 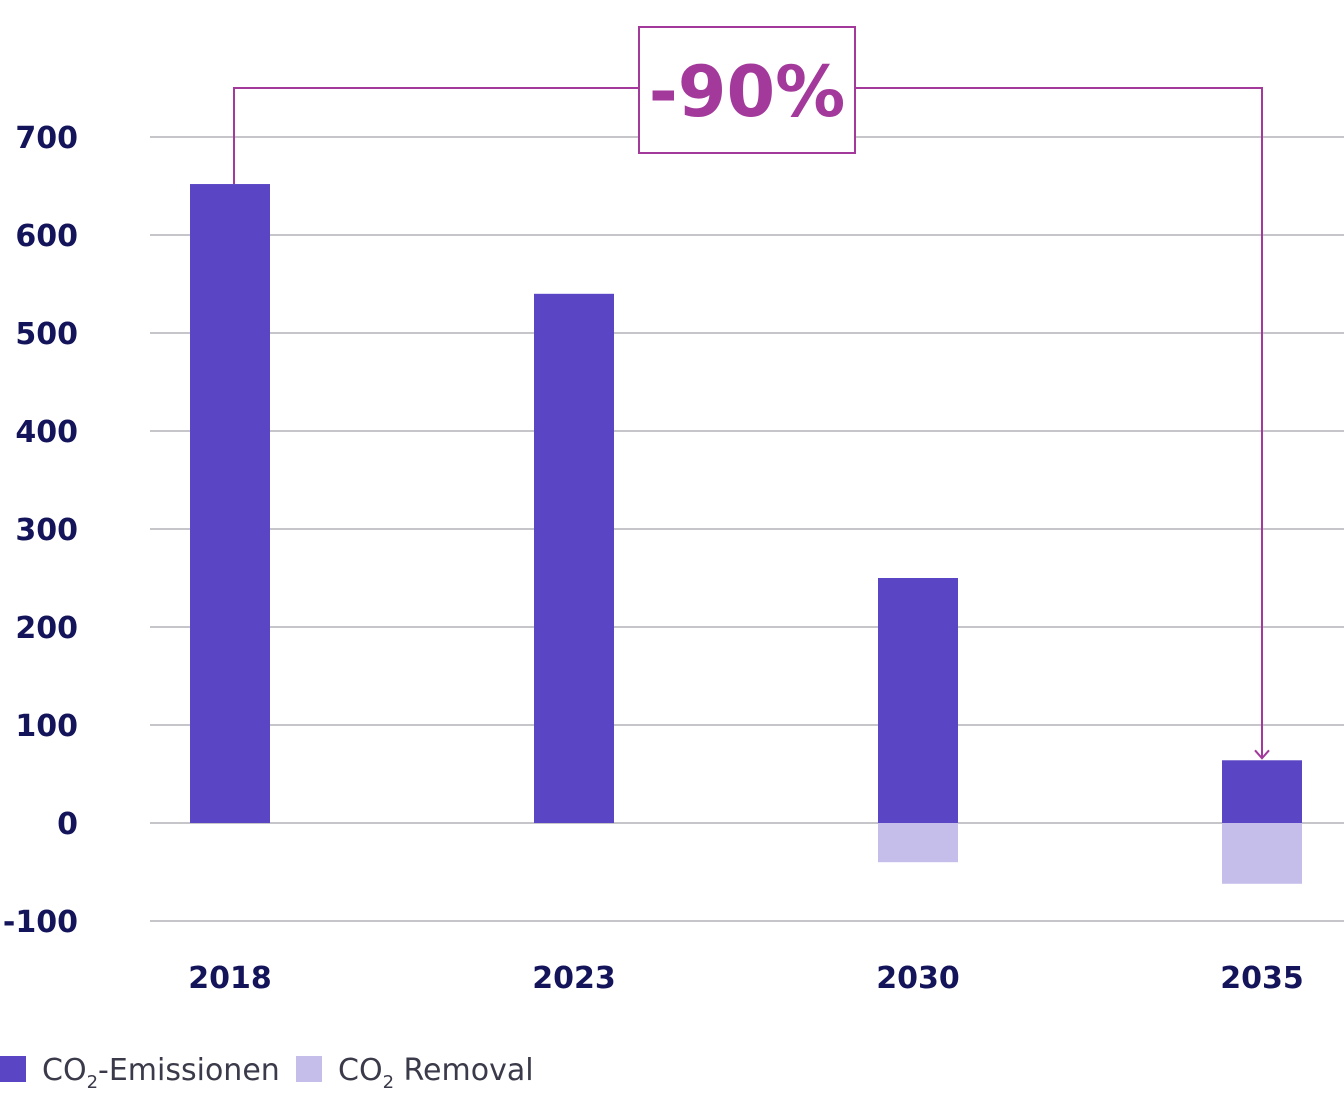 I want to click on annotation-label: -90%, so click(x=747, y=92).